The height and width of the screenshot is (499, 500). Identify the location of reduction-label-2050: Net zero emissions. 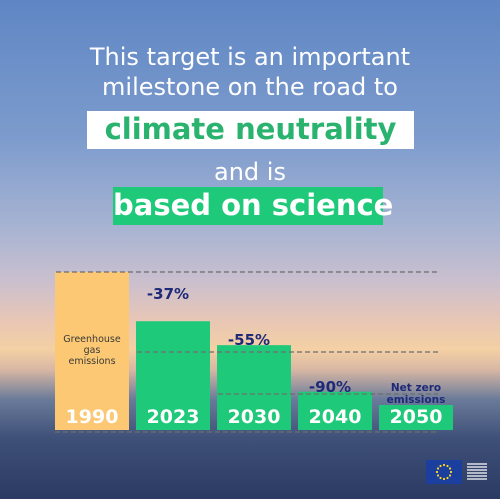
(416, 394).